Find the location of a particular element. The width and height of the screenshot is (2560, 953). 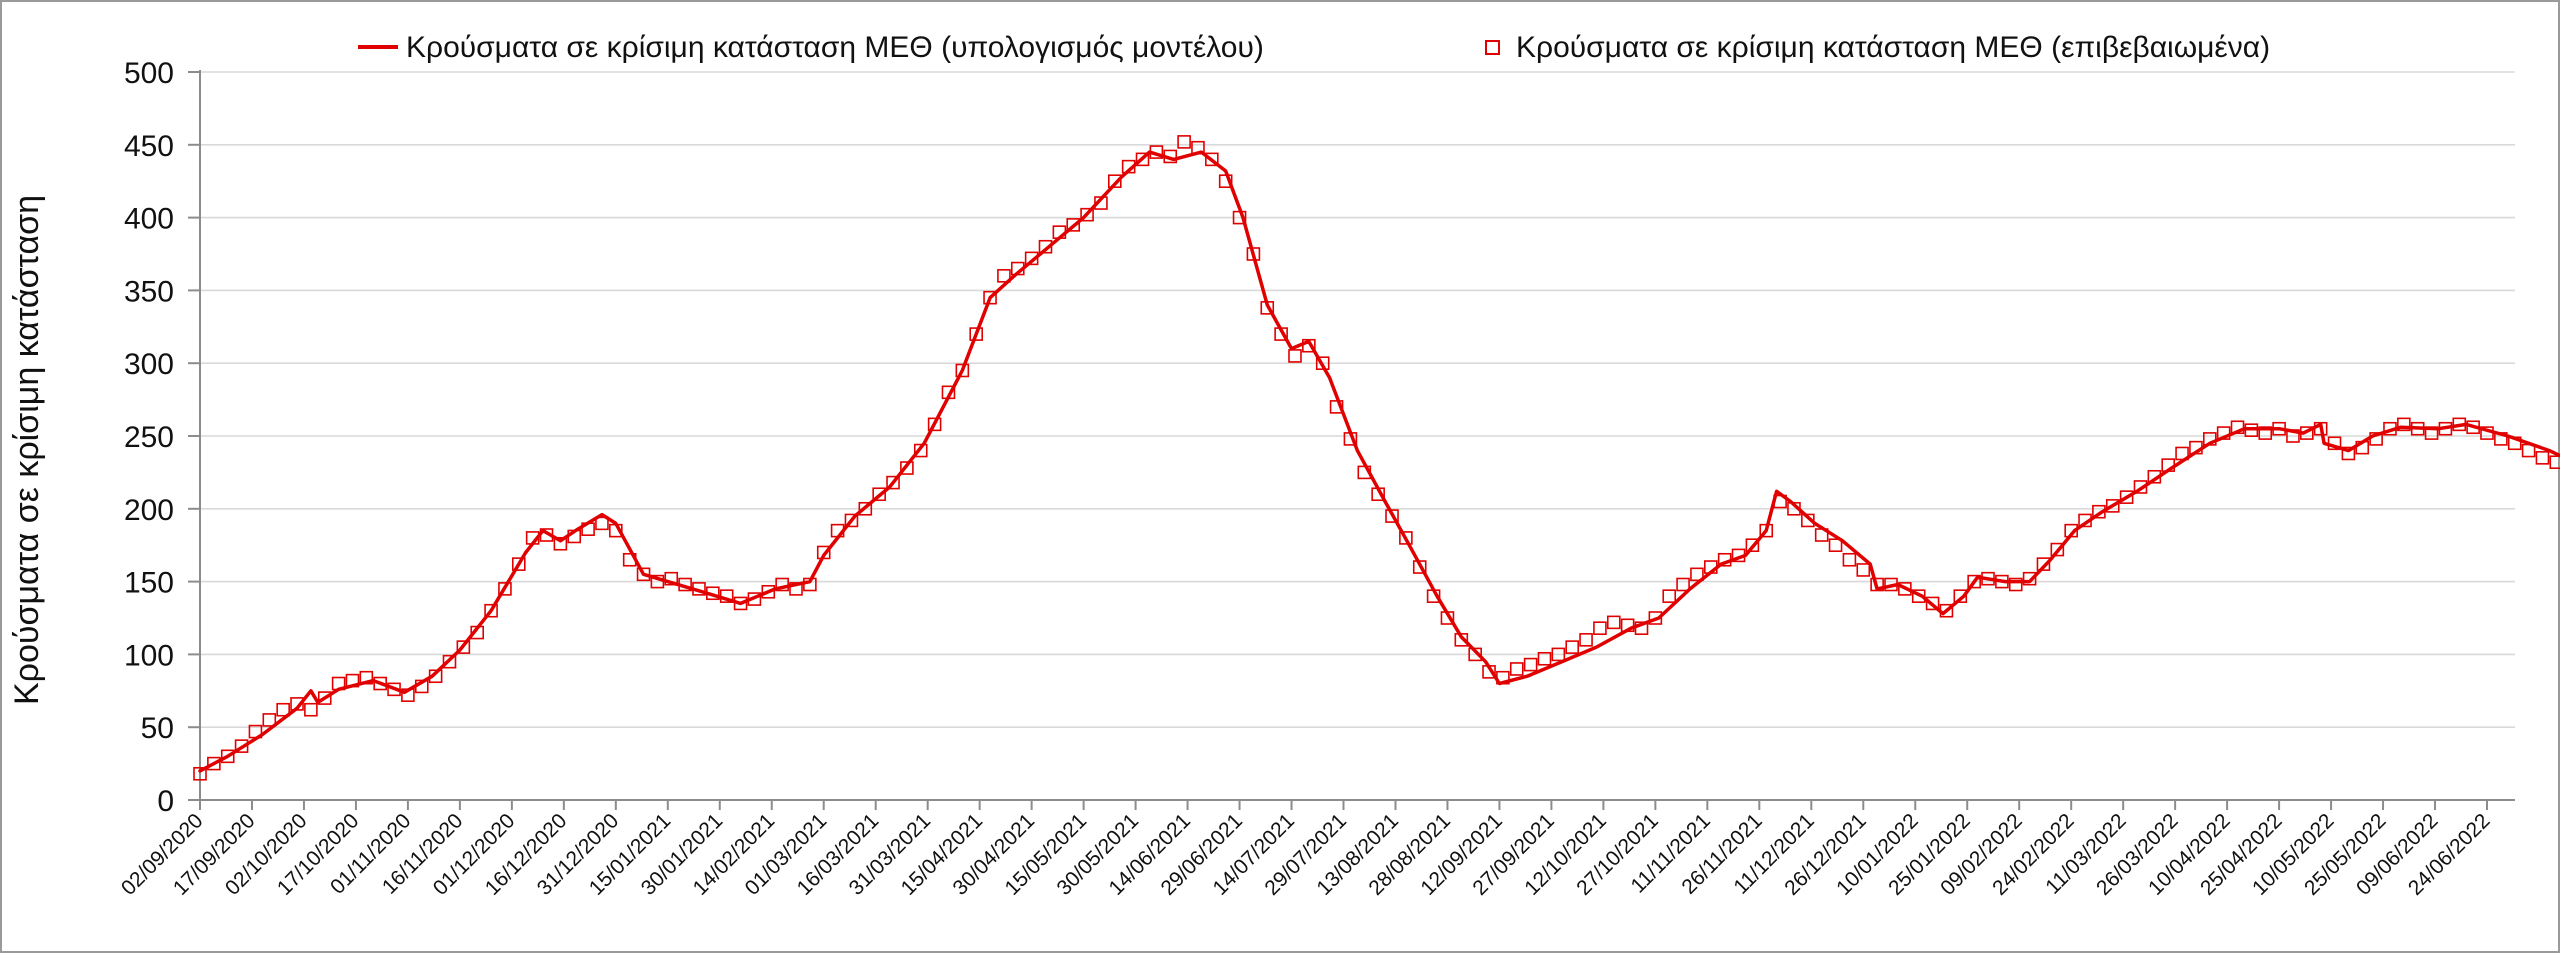

legend-square-marker is located at coordinates (1492, 47).